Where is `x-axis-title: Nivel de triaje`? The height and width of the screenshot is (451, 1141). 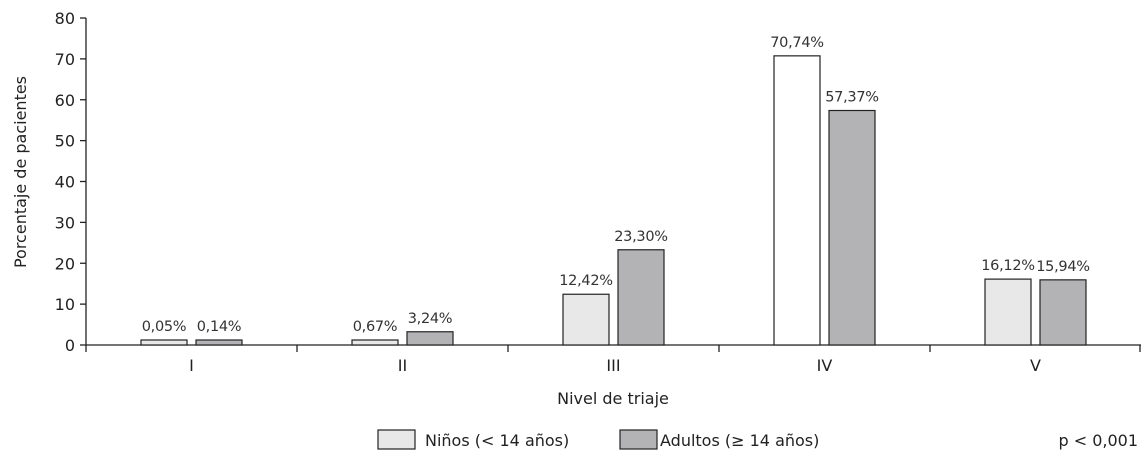
x-axis-title: Nivel de triaje is located at coordinates (613, 398).